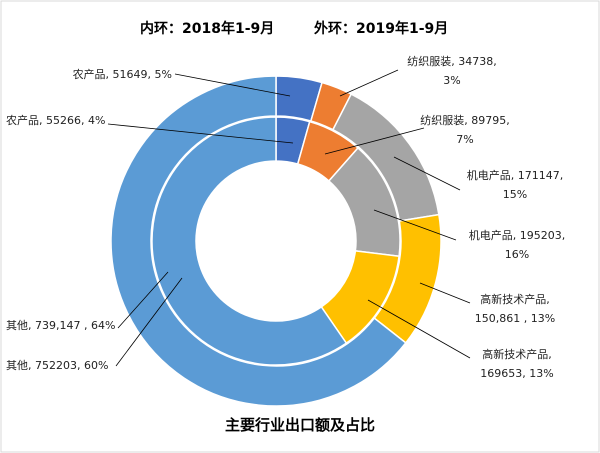 This screenshot has width=600, height=453. I want to click on outer-ring-leader-other, so click(143, 300).